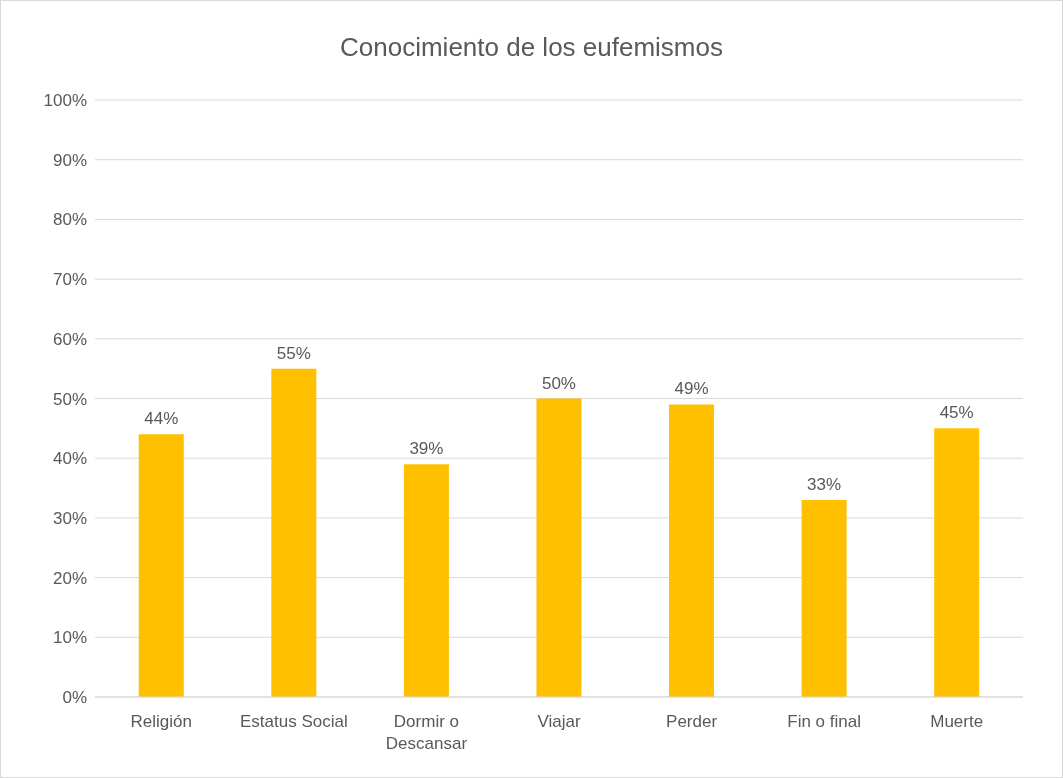 The image size is (1063, 778). Describe the element at coordinates (69, 578) in the screenshot. I see `y-tick-label: 20%` at that location.